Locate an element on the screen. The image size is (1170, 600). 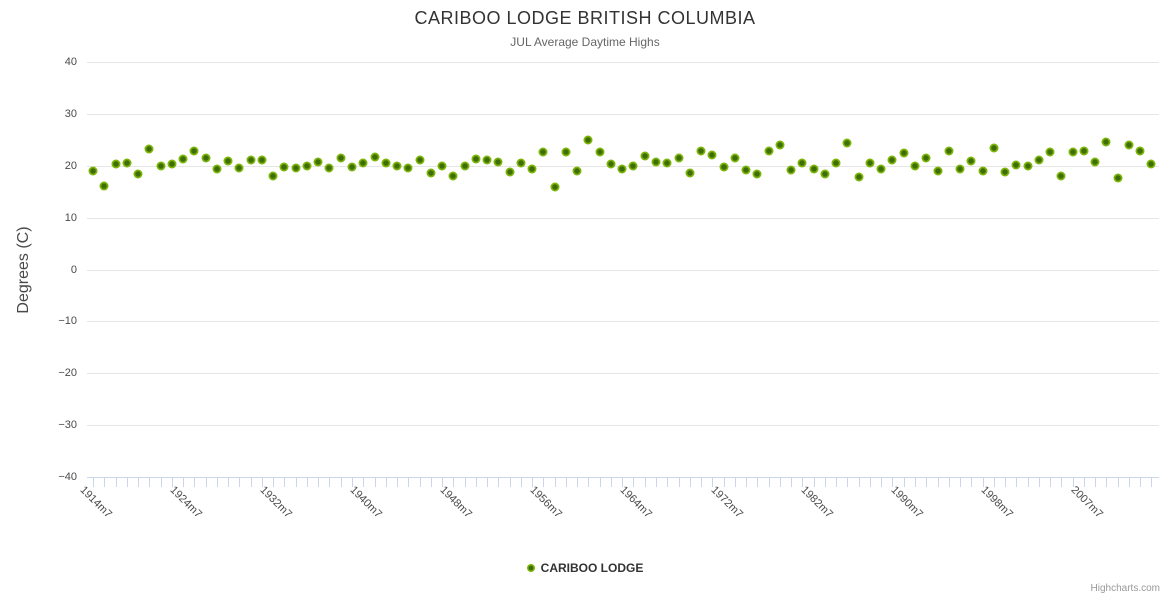
legend-item-cariboo-lodge: CARIBOO LODGE is located at coordinates (585, 568).